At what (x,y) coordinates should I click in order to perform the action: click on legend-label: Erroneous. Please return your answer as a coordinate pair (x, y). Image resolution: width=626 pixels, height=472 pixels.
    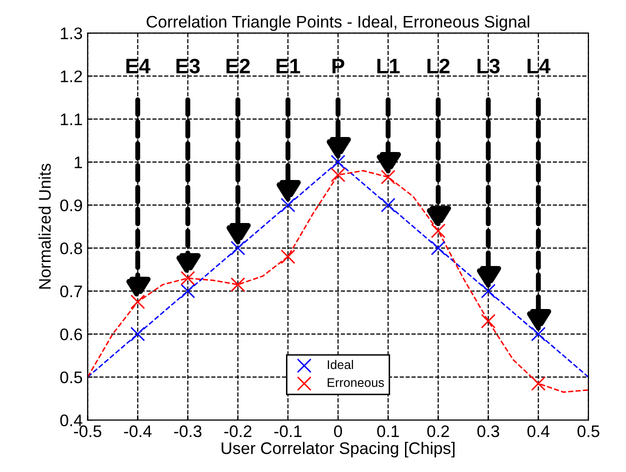
    Looking at the image, I should click on (356, 383).